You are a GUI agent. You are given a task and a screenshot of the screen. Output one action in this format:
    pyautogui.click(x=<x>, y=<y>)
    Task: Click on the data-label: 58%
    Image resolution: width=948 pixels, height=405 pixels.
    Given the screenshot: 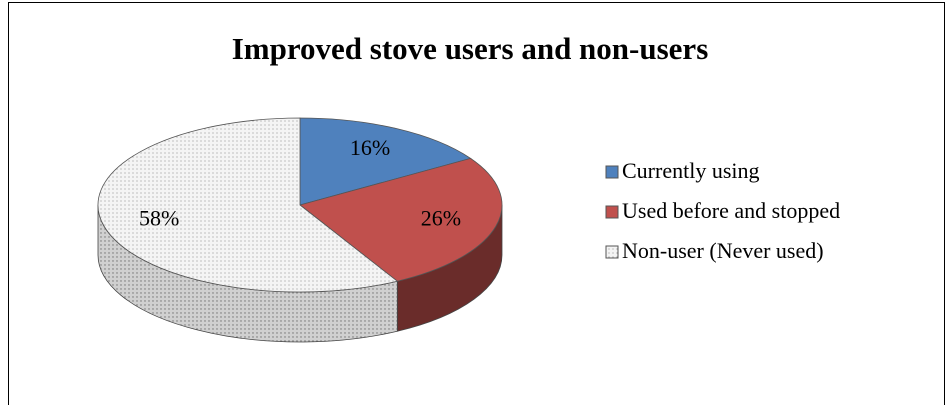 What is the action you would take?
    pyautogui.click(x=159, y=218)
    